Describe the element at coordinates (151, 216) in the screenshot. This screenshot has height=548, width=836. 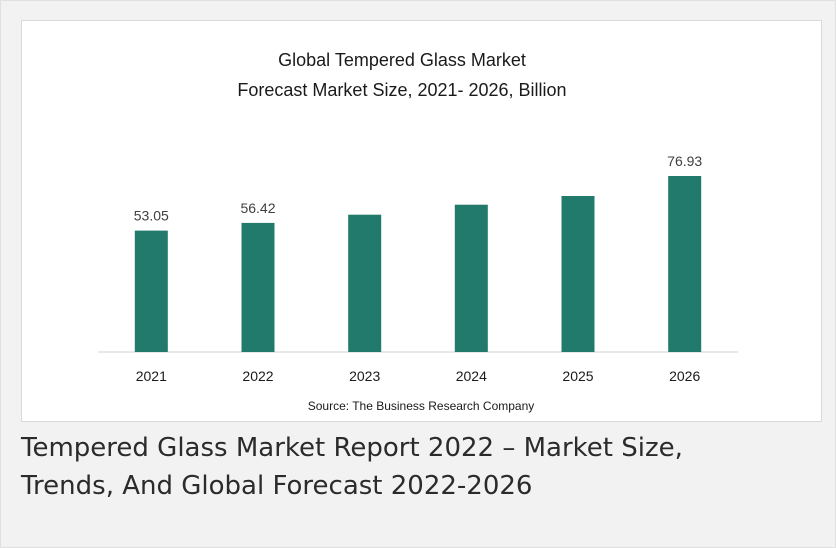
I see `data-label-2021: 53.05` at that location.